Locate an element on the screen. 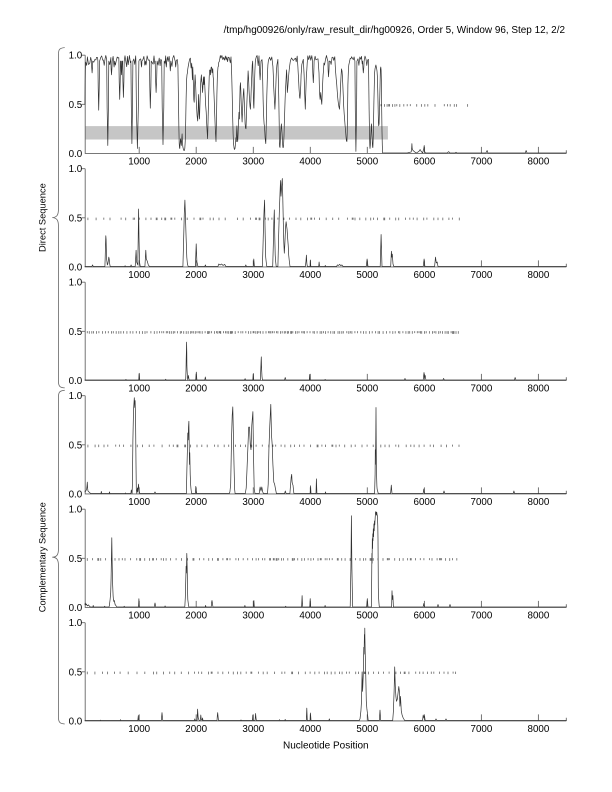 This screenshot has height=792, width=612. svg-text: Complementary Sequence is located at coordinates (43, 557).